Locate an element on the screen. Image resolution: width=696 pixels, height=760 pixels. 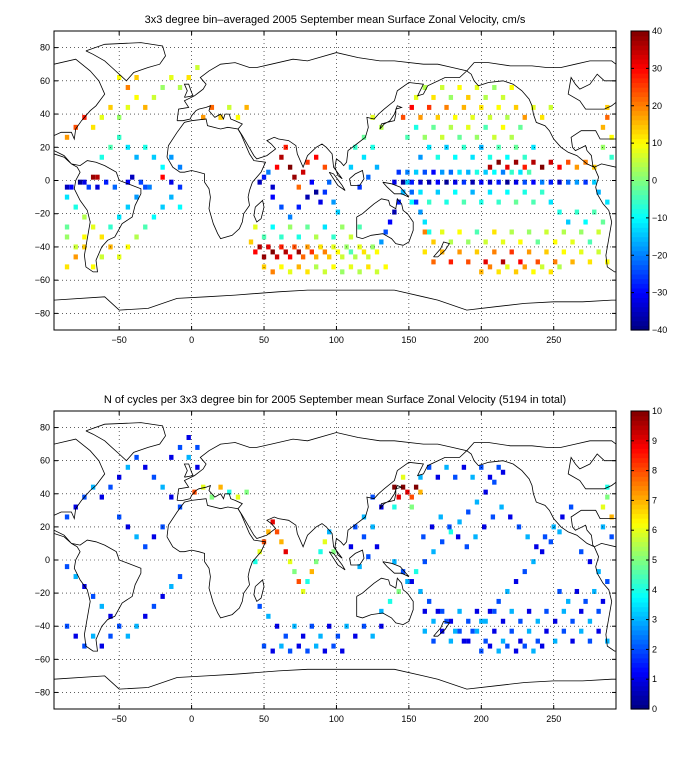
y-tick-label: −80 is located at coordinates (42, 313).